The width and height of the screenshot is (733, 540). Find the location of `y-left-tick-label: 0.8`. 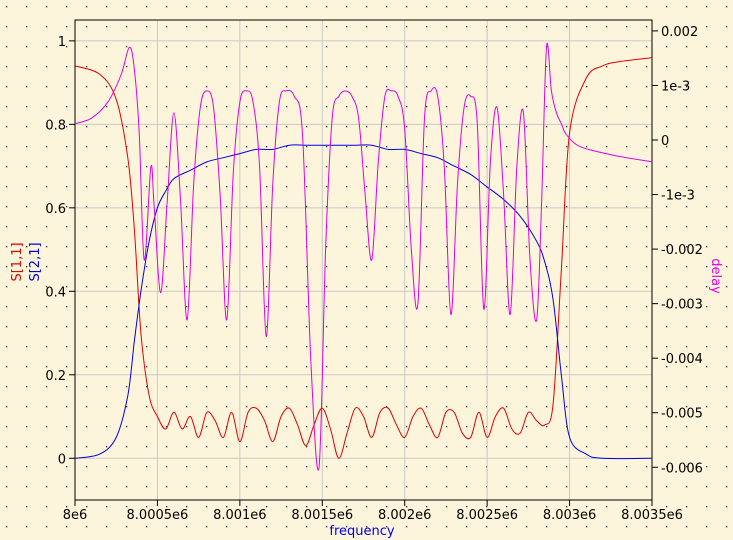

y-left-tick-label: 0.8 is located at coordinates (55, 125).